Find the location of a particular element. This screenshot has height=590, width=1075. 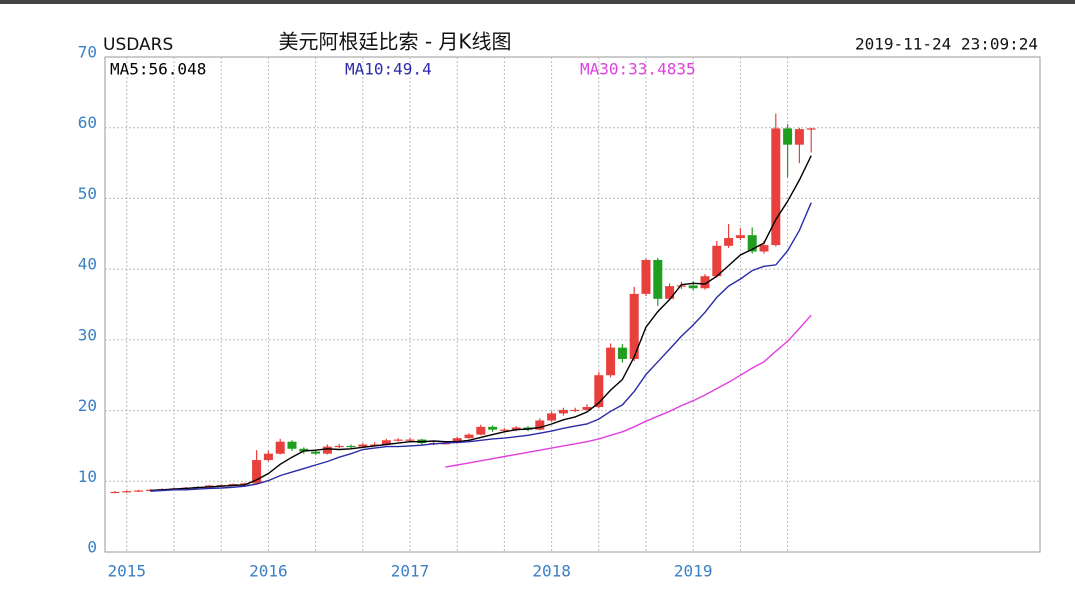

x-tick-label: 2018 is located at coordinates (551, 571).